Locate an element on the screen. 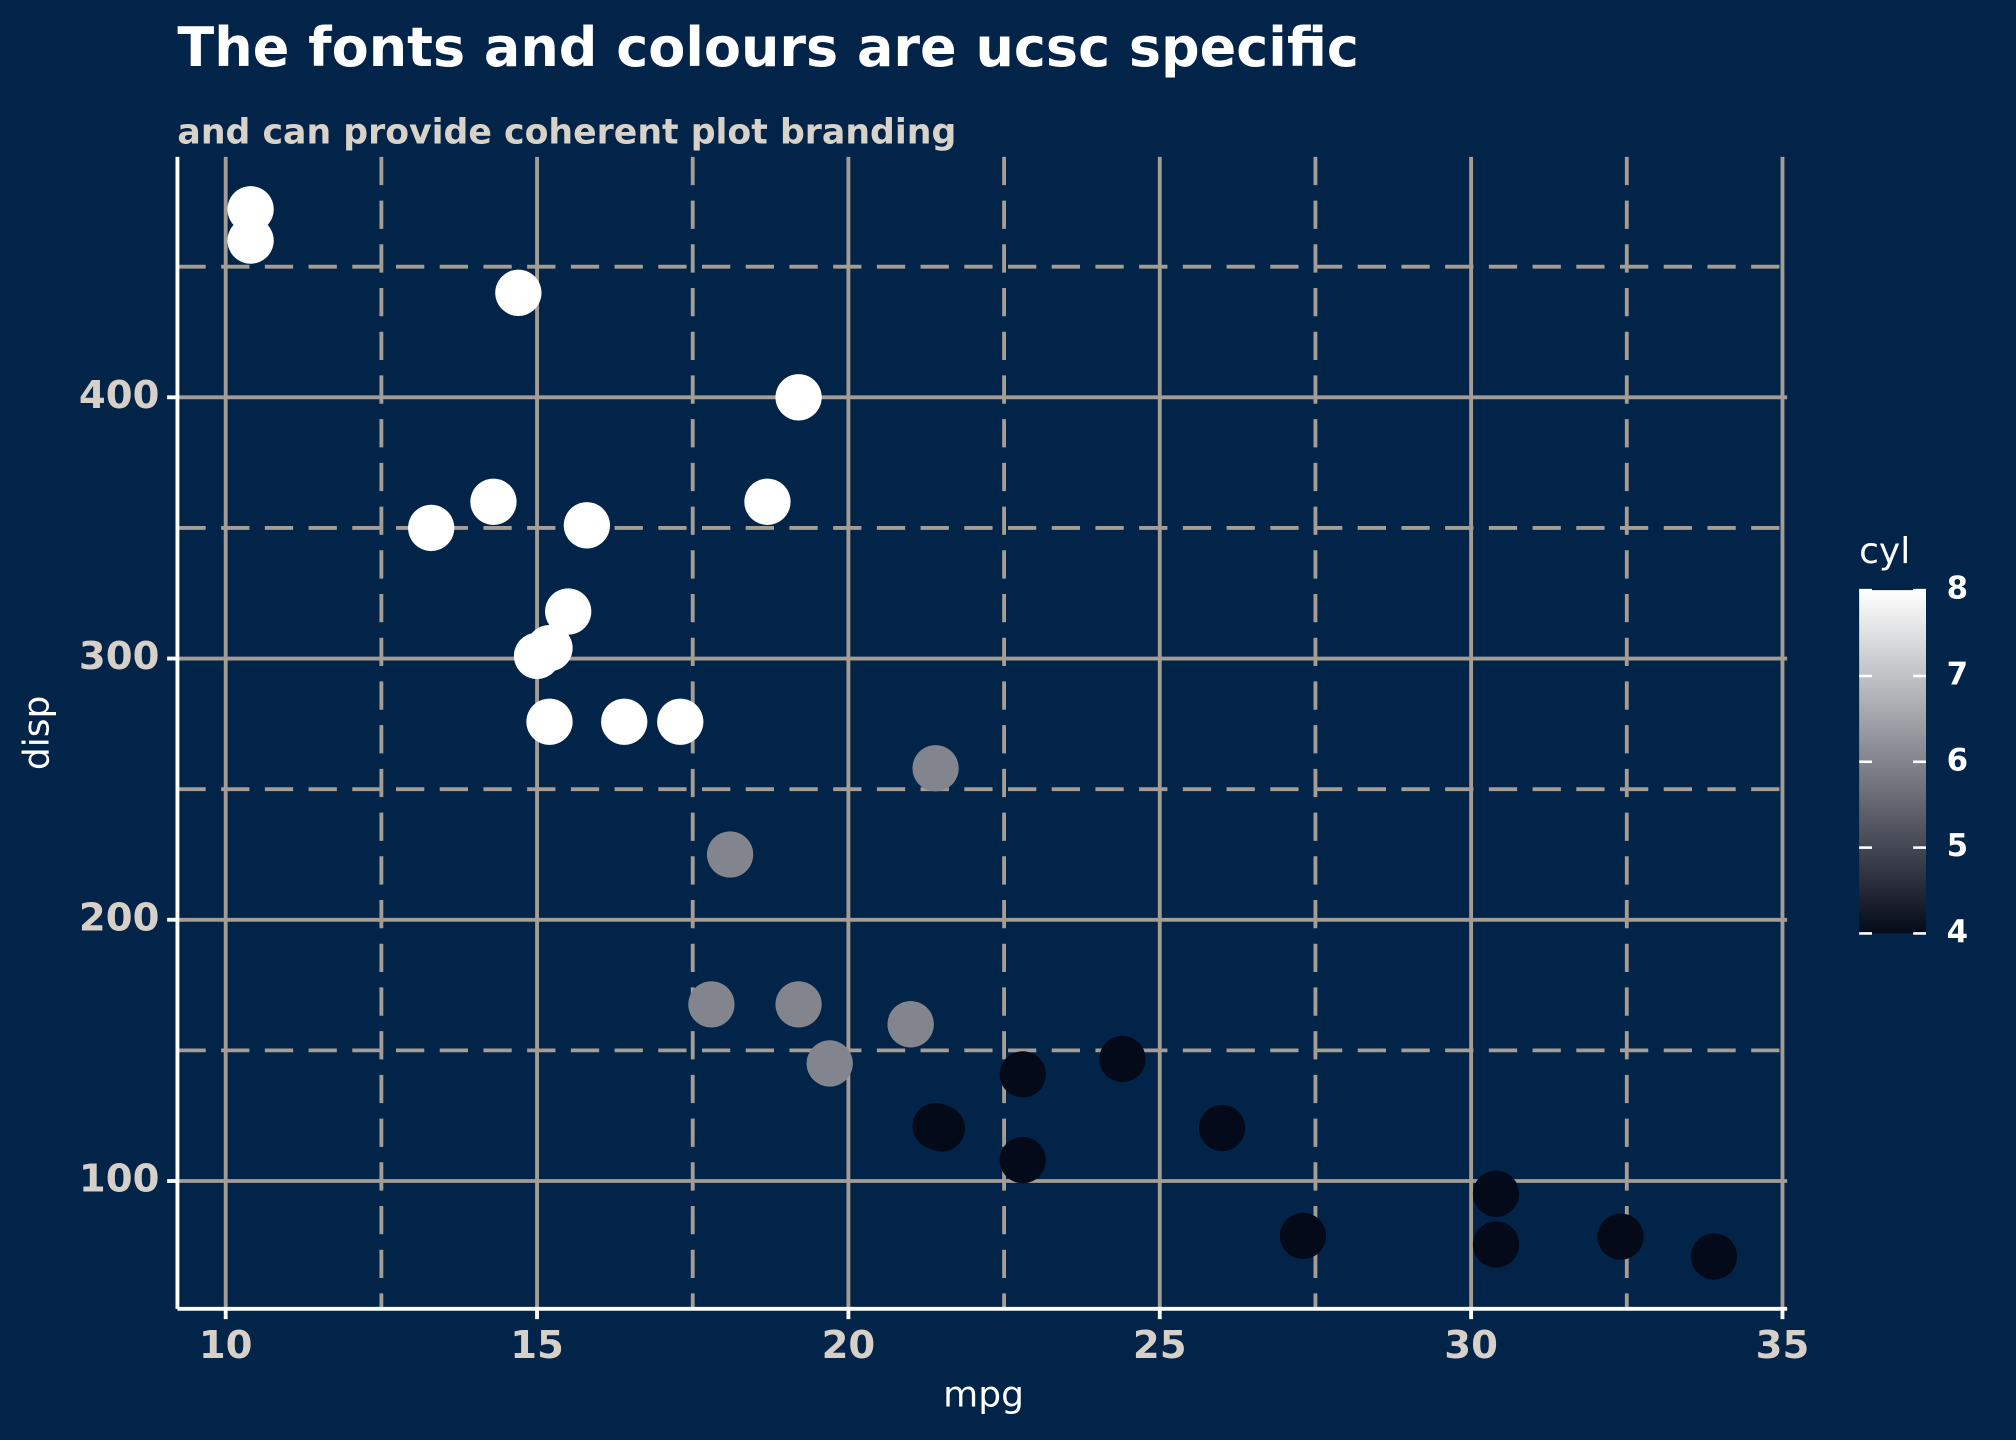  colorbar-label: 5 is located at coordinates (1957, 846).